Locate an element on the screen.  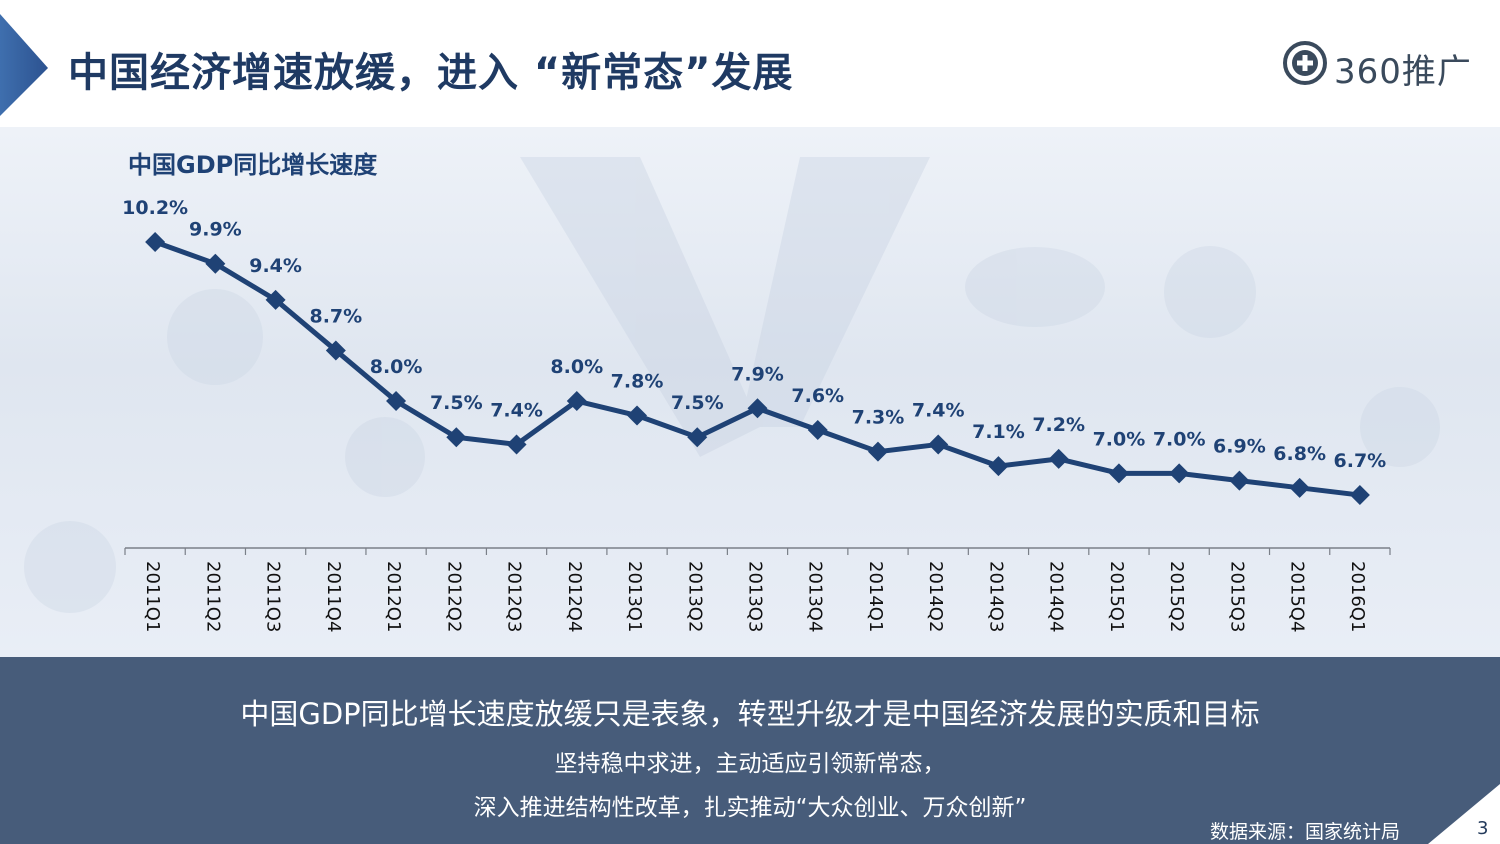
slide-title: 中国经济增速放缓，进入 “新常态”发展 is located at coordinates (431, 73).